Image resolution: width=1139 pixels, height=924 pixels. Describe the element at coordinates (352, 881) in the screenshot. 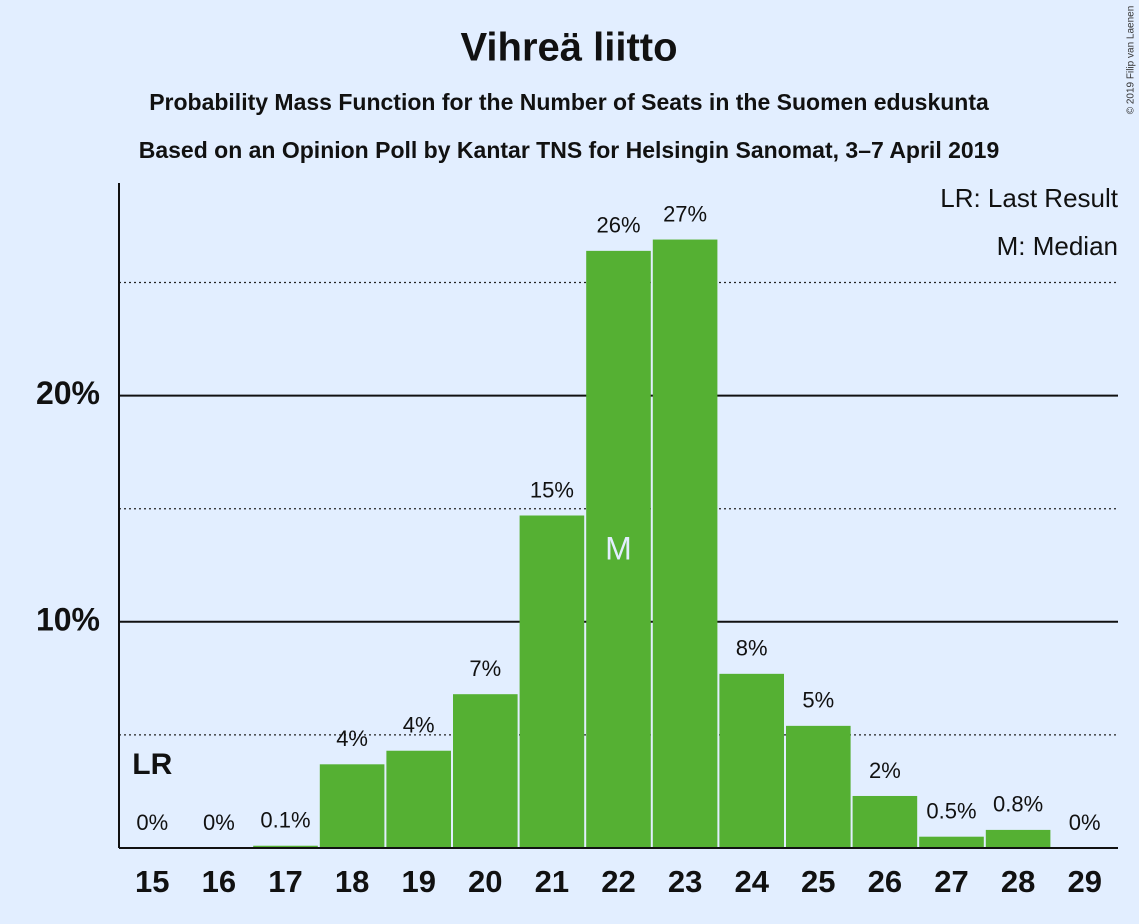

I see `x-tick-label: 18` at that location.